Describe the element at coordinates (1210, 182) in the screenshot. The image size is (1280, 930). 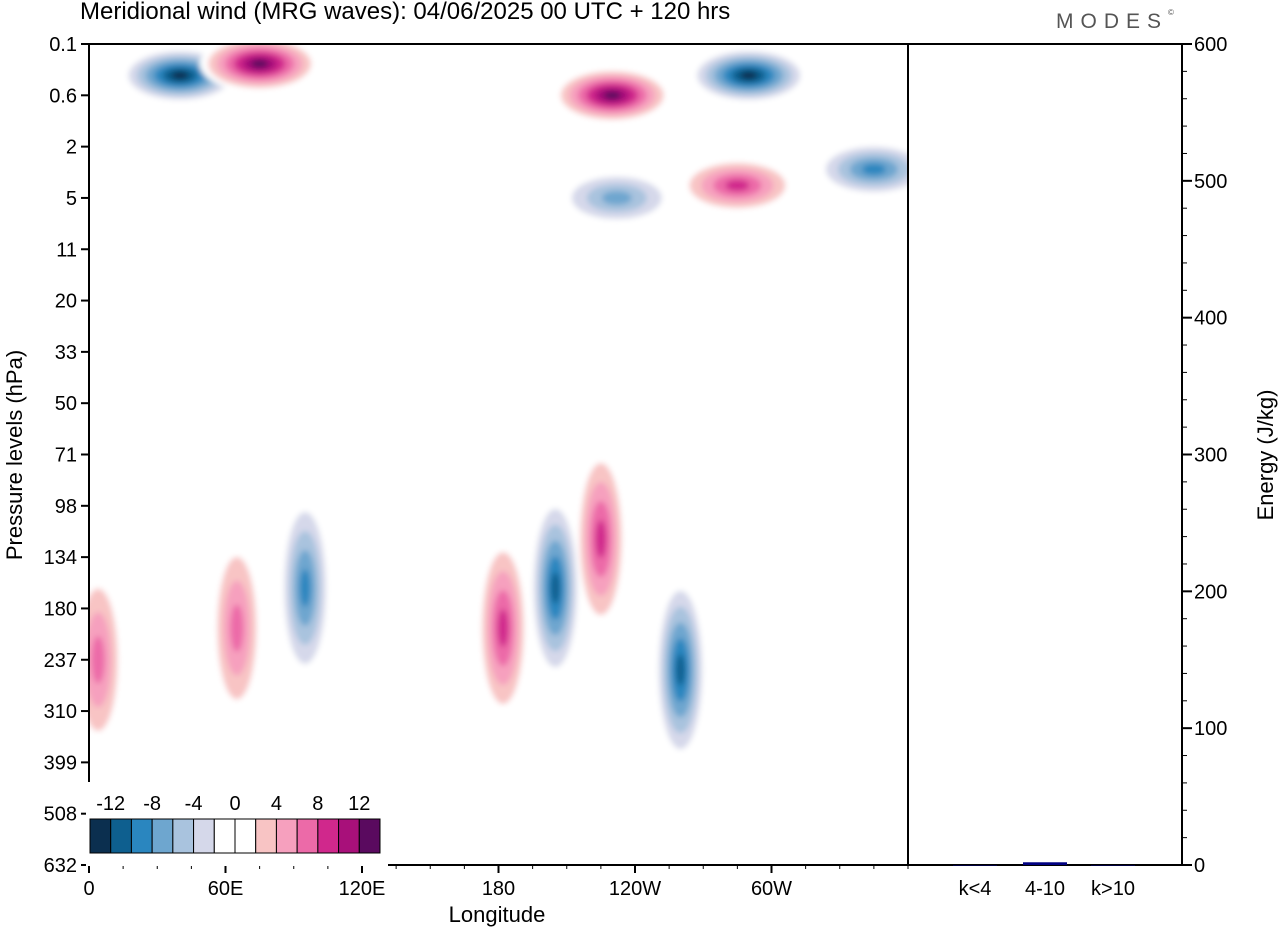
I see `energy-tick-label: 500` at that location.